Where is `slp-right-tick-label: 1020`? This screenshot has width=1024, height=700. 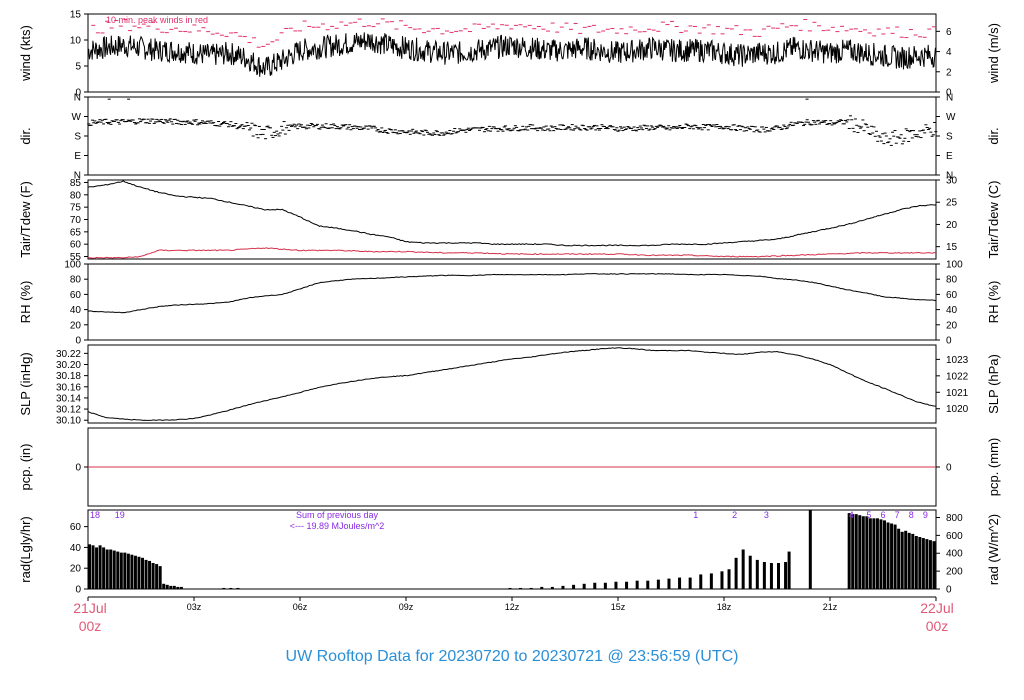
slp-right-tick-label: 1020 is located at coordinates (957, 409).